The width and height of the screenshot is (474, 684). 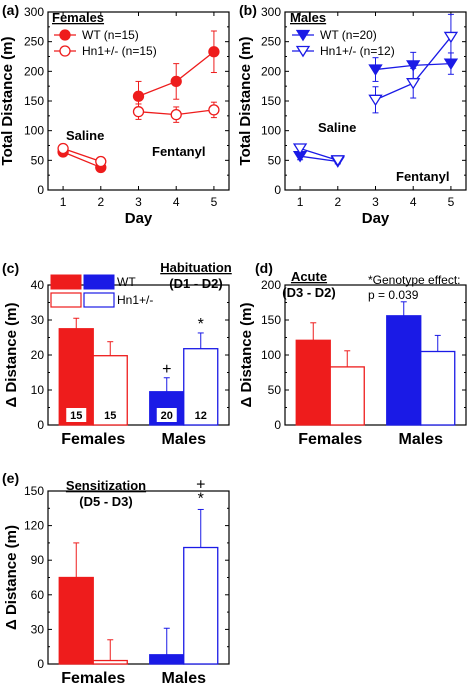 What do you see at coordinates (271, 355) in the screenshot?
I see `panel-d-ytick-label: 100` at bounding box center [271, 355].